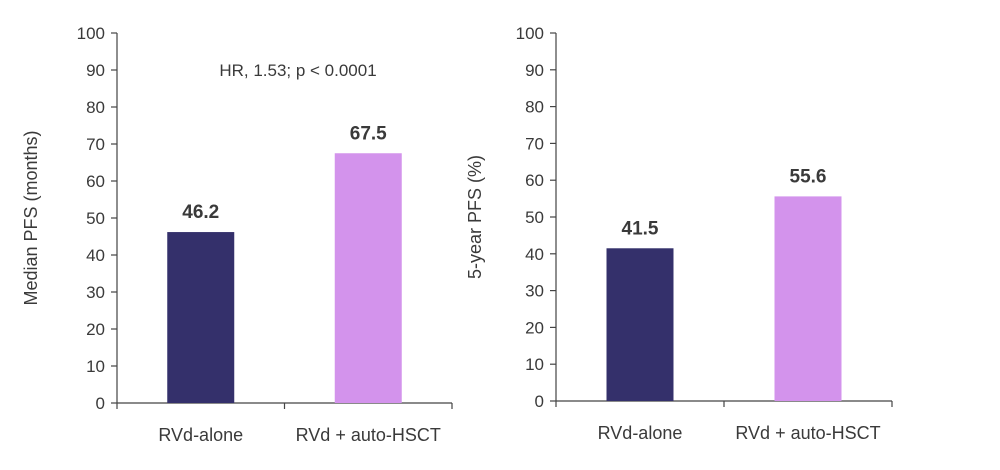  What do you see at coordinates (640, 228) in the screenshot?
I see `bar-value-label: 41.5` at bounding box center [640, 228].